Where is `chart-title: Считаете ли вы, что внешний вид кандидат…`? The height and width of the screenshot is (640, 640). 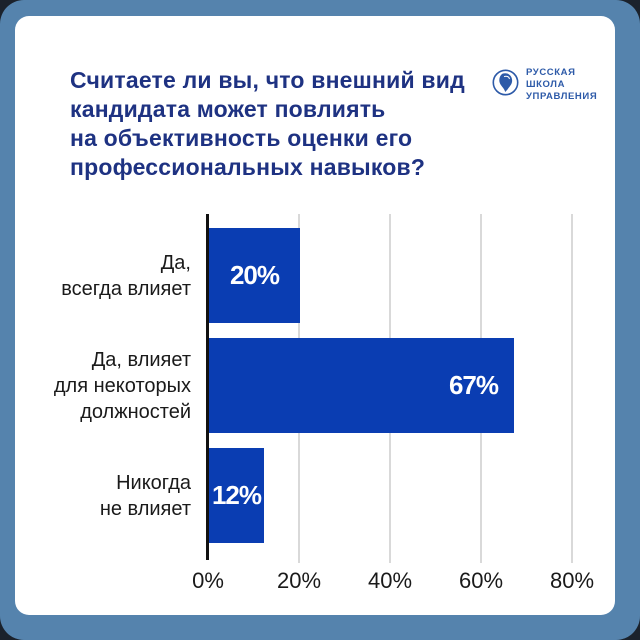
chart-title: Считаете ли вы, что внешний вид кандидат… is located at coordinates (267, 123).